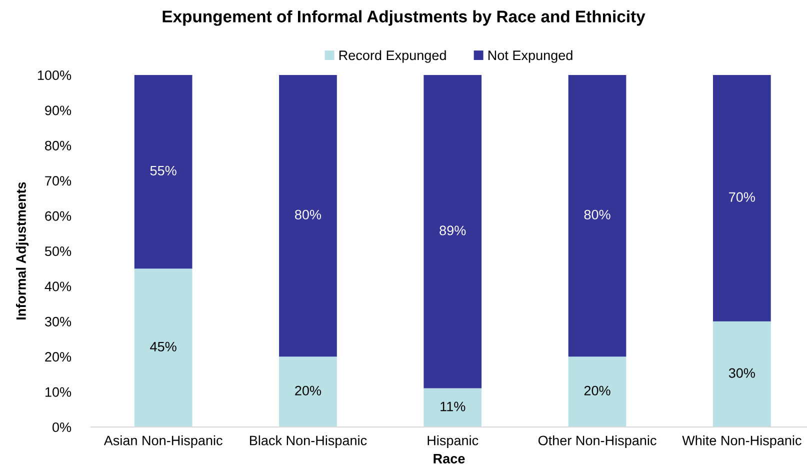  I want to click on data-label: 55%, so click(163, 171).